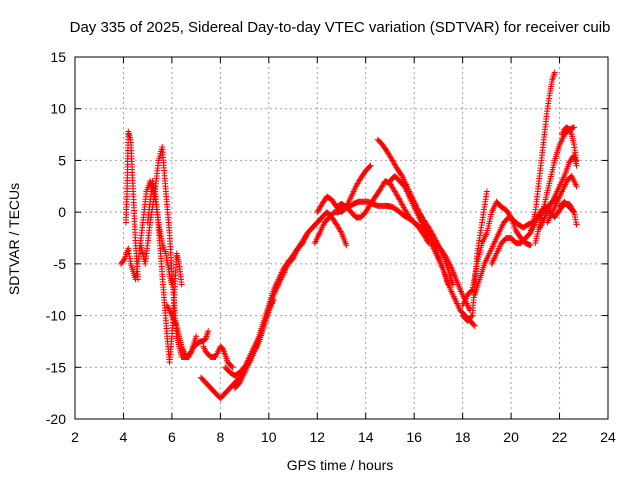 The width and height of the screenshot is (640, 480). What do you see at coordinates (56, 316) in the screenshot?
I see `y-tick-label: -10` at bounding box center [56, 316].